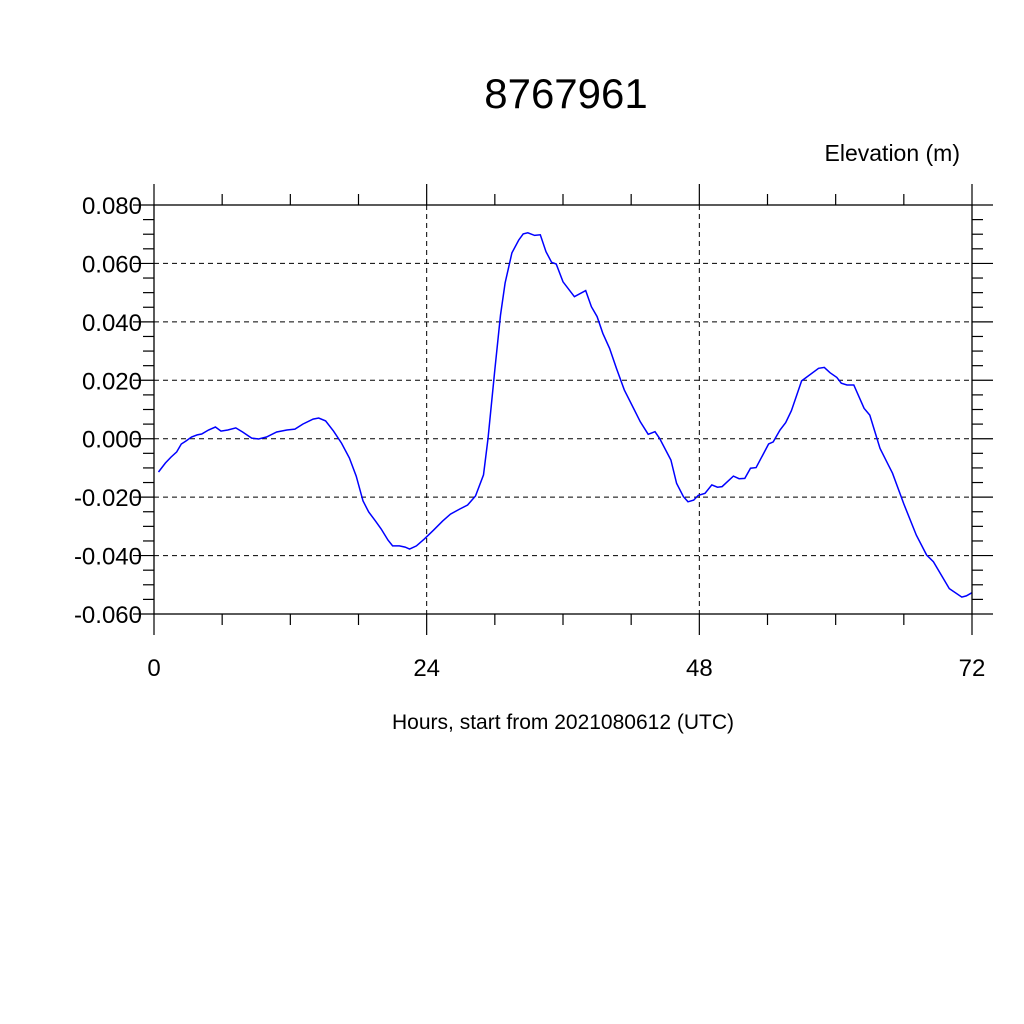  What do you see at coordinates (566, 93) in the screenshot?
I see `chart-title: 8767961` at bounding box center [566, 93].